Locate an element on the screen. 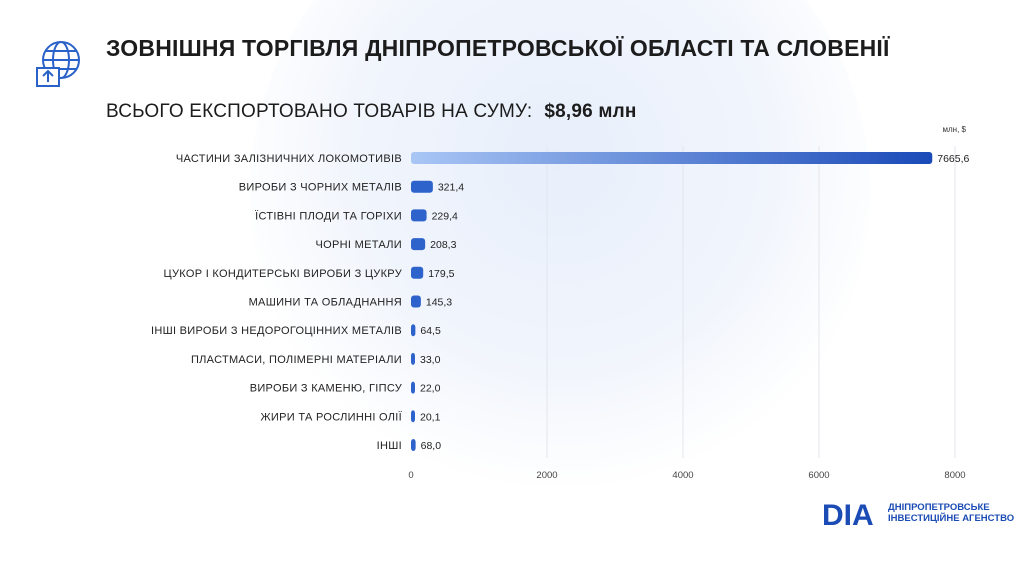  category-label-9: ЖИРИ ТА РОСЛИННІ ОЛІЇ is located at coordinates (331, 417).